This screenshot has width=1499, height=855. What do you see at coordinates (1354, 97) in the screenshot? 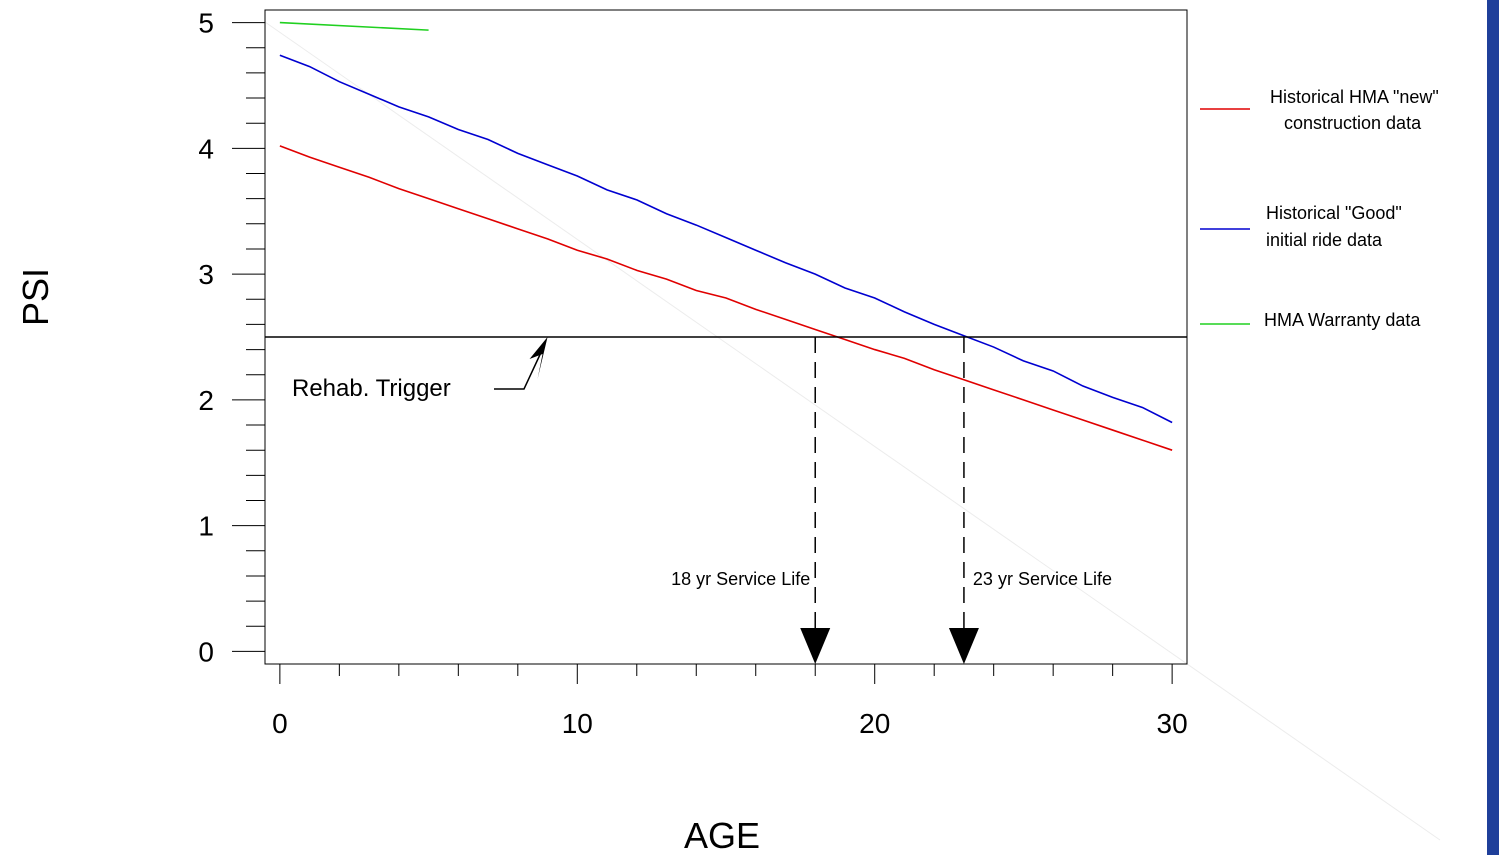
I see `legend-label: Historical HMA "new"` at bounding box center [1354, 97].